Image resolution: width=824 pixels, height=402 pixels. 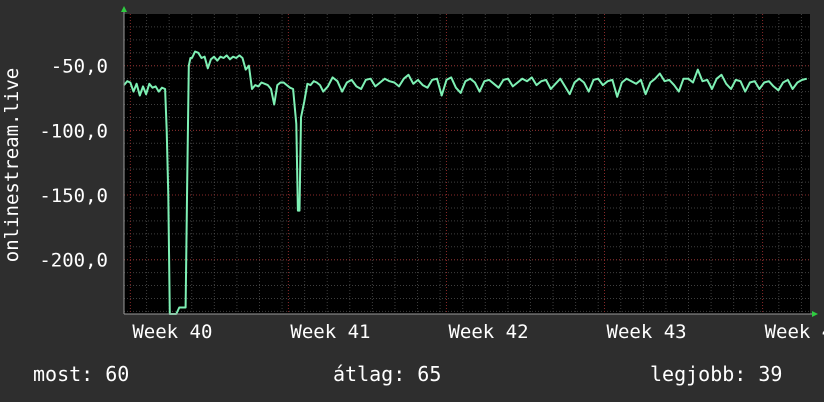 I want to click on x-axis-arrow, so click(x=815, y=314).